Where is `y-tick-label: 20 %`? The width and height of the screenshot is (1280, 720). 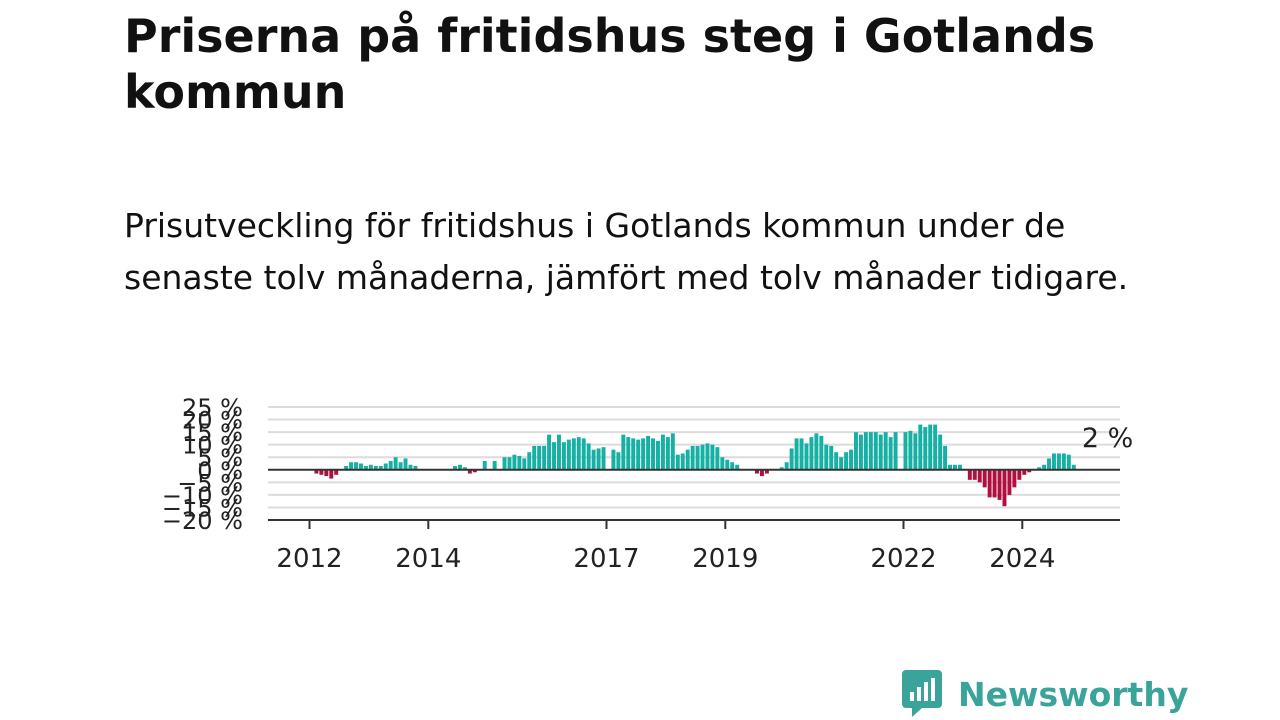 y-tick-label: 20 % is located at coordinates (212, 421).